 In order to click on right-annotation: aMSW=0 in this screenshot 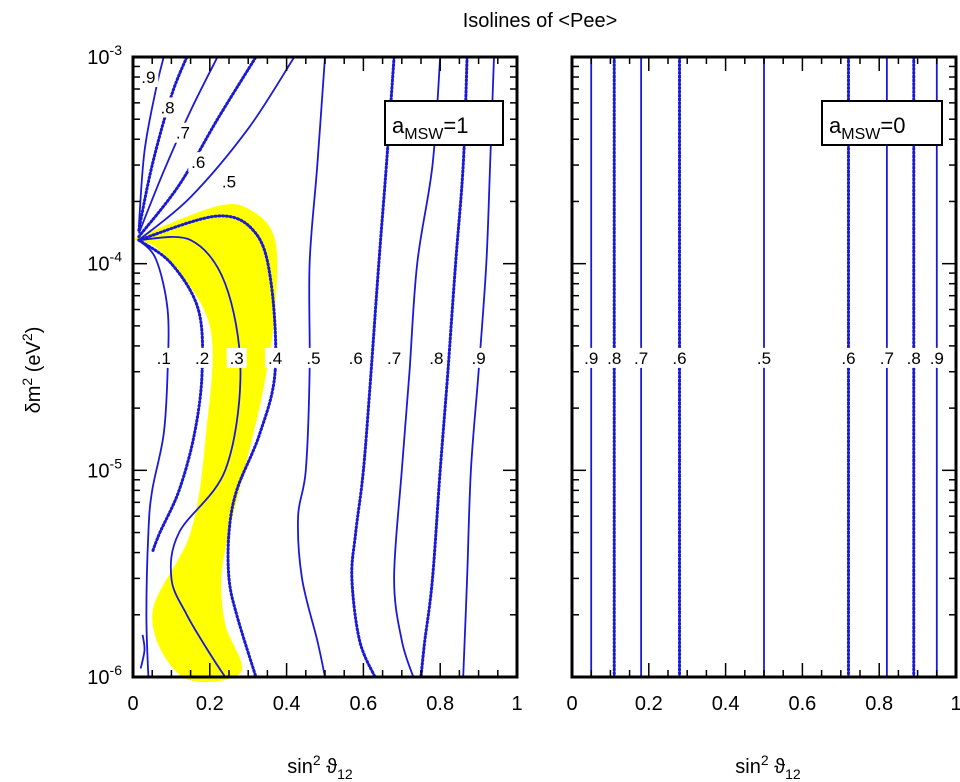, I will do `click(882, 123)`.